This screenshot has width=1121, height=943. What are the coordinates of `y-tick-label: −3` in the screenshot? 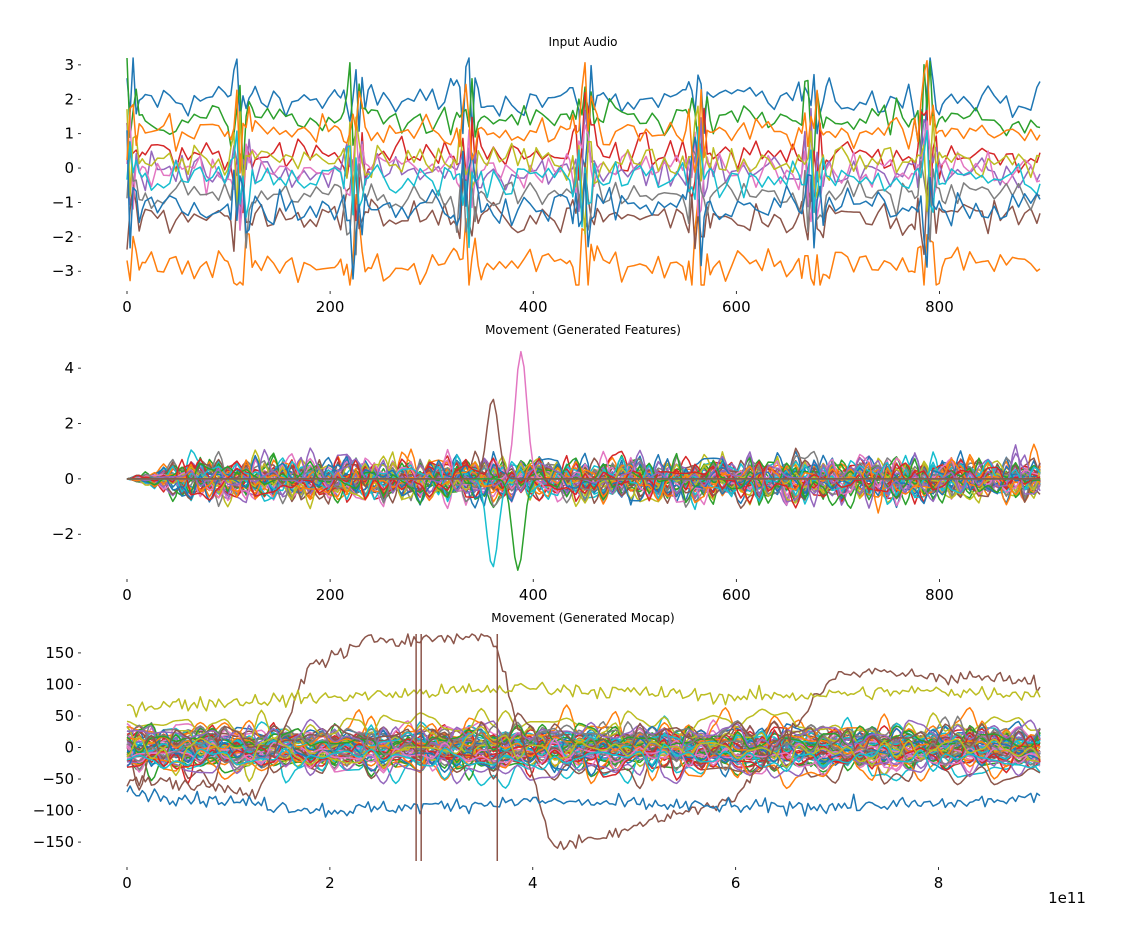 It's located at (63, 271).